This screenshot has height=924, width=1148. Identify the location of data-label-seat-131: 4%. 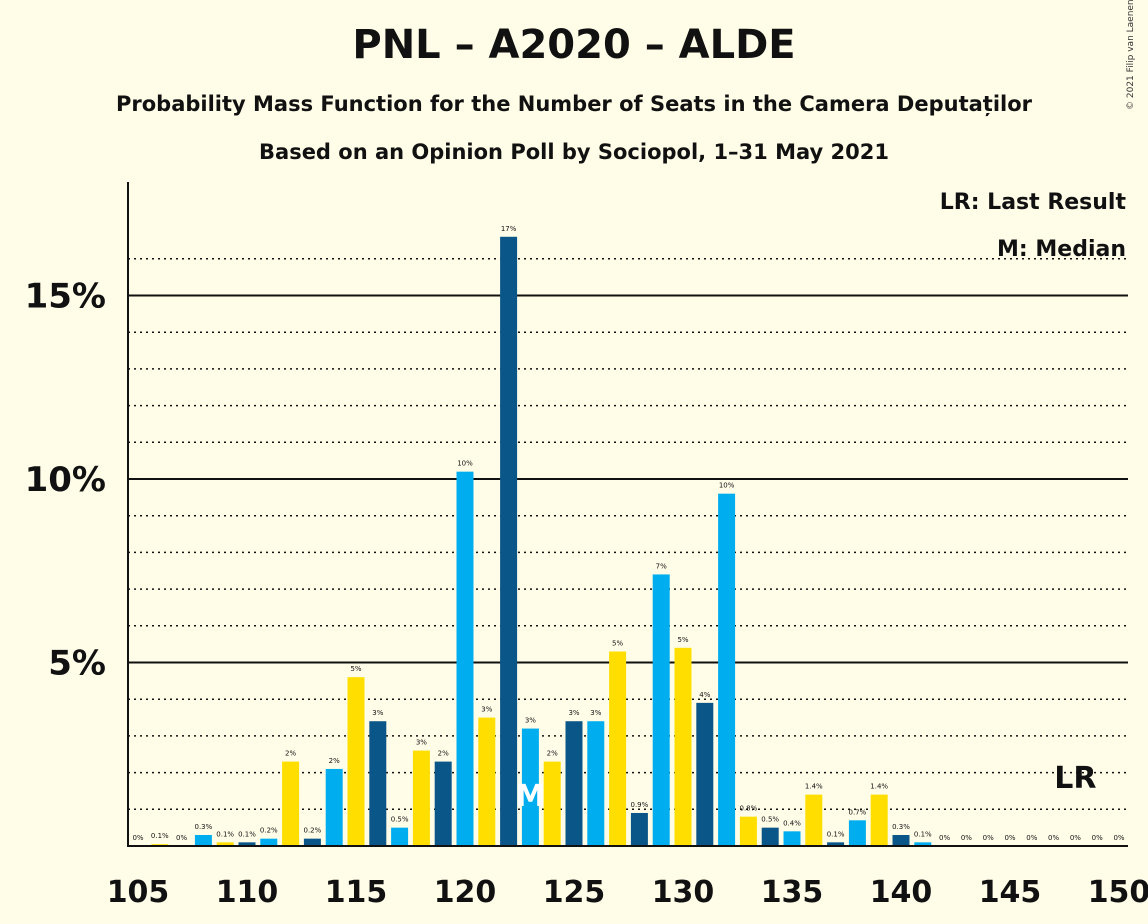
(704, 695).